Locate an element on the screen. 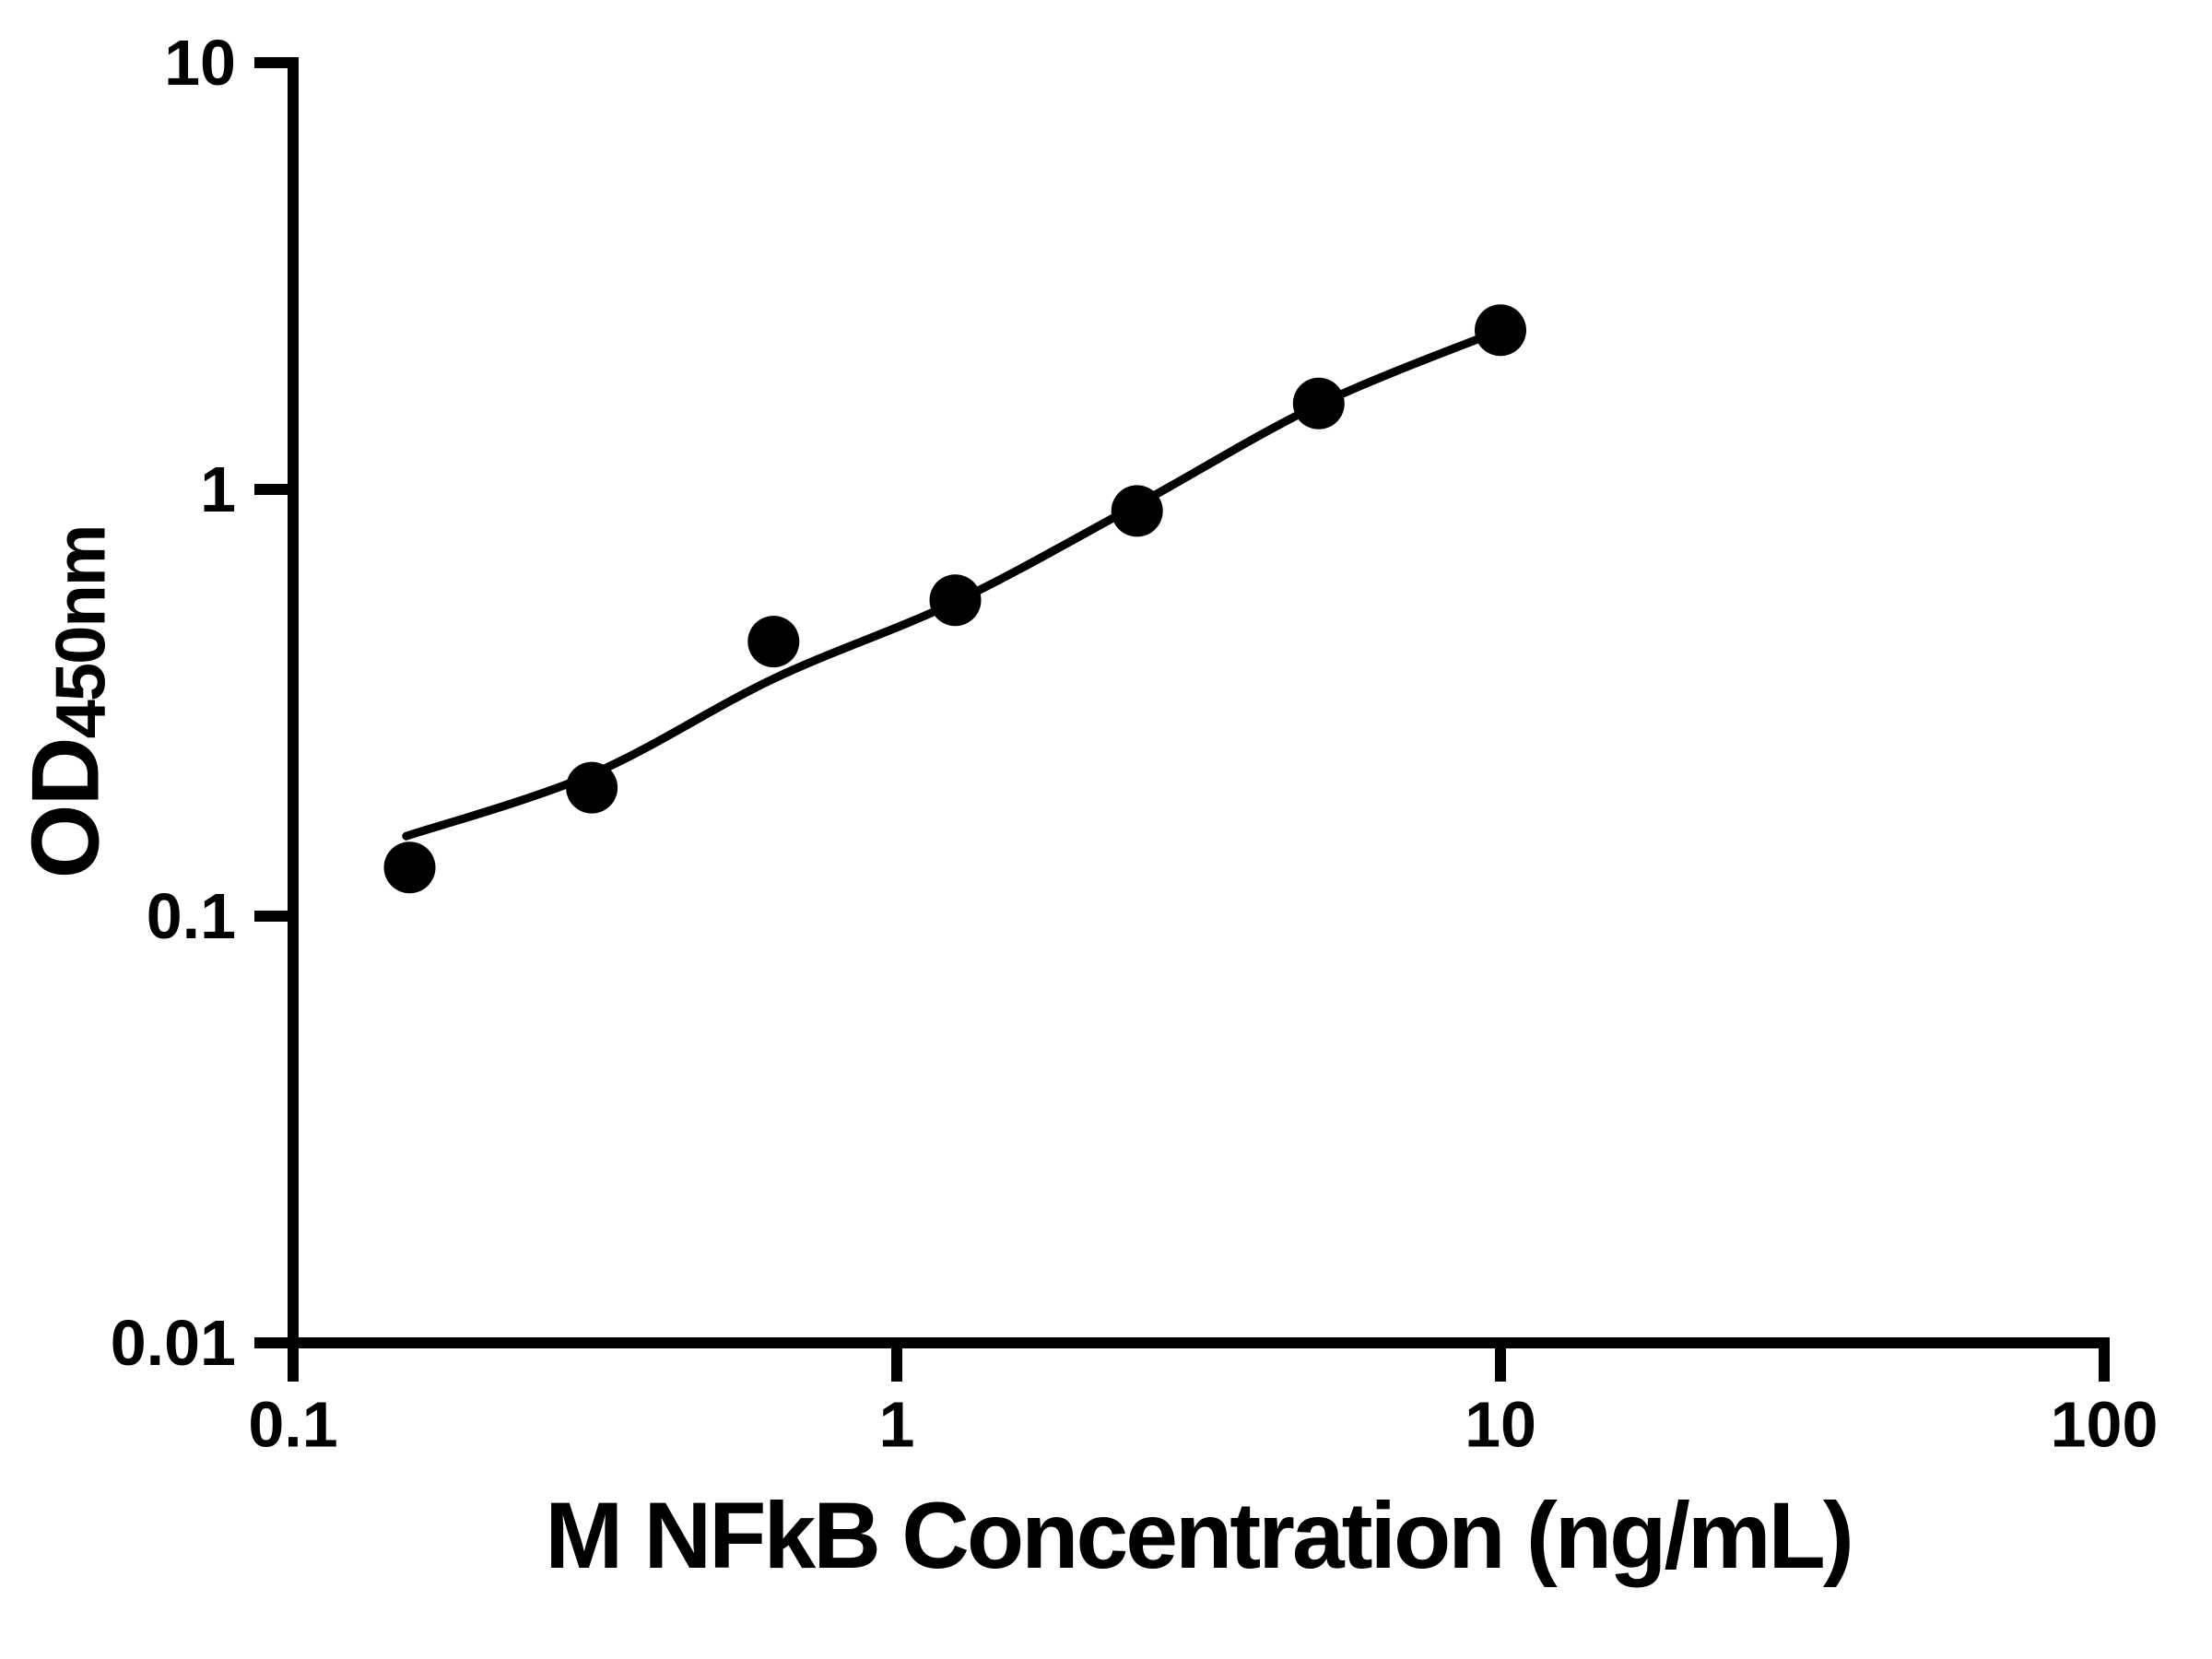  x-tick-label-1: 1 is located at coordinates (897, 1424).